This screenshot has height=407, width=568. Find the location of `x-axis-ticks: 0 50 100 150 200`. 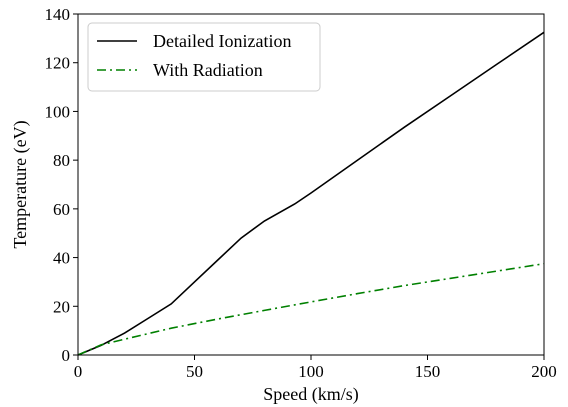

x-axis-ticks: 0 50 100 150 200 is located at coordinates (315, 368).